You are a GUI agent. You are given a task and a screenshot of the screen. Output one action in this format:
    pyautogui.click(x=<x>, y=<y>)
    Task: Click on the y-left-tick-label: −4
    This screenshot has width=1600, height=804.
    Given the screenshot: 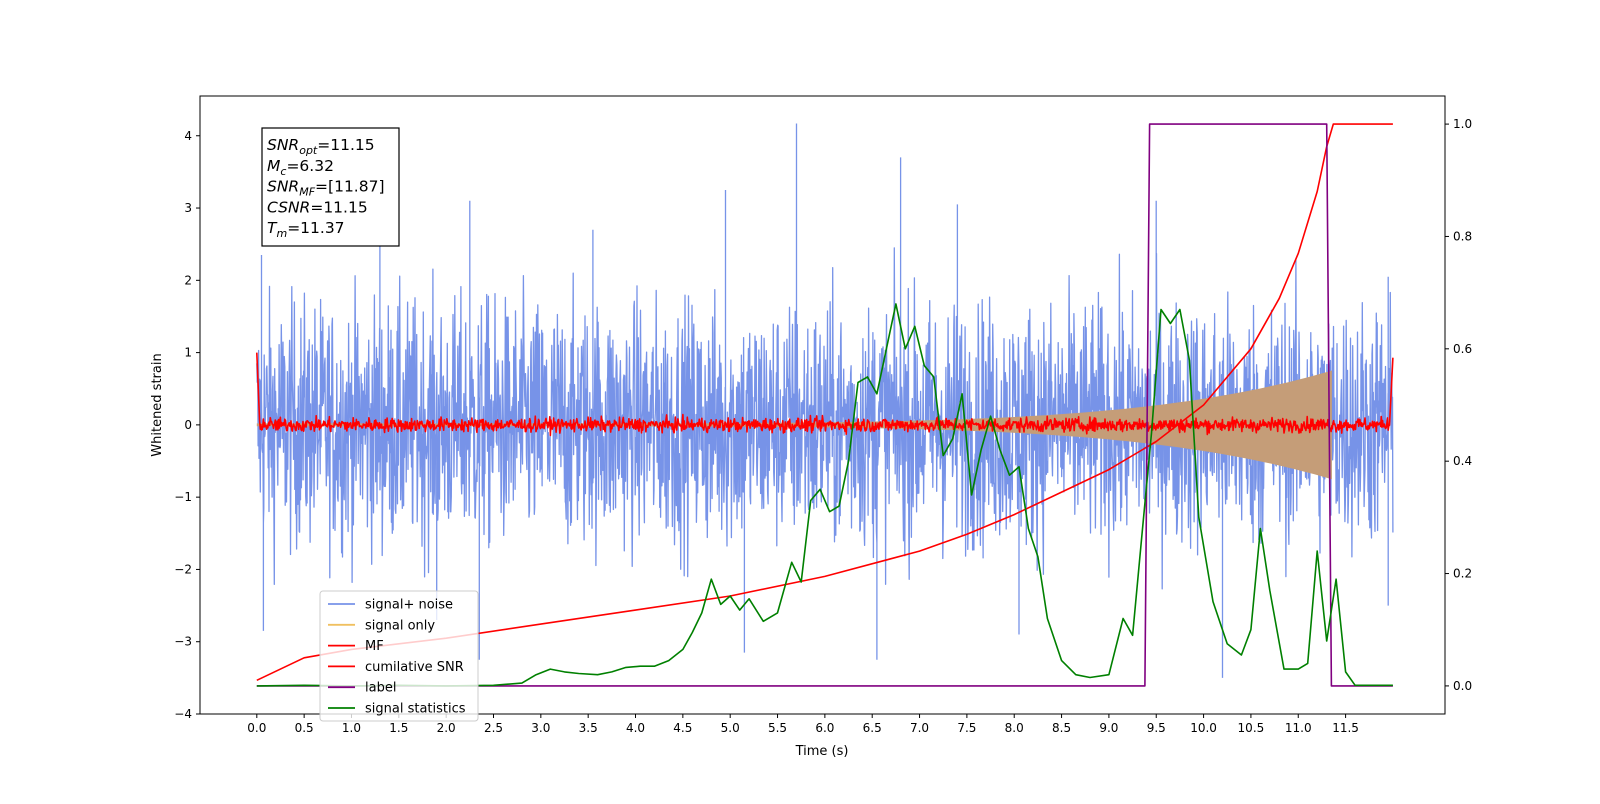 What is the action you would take?
    pyautogui.click(x=183, y=714)
    